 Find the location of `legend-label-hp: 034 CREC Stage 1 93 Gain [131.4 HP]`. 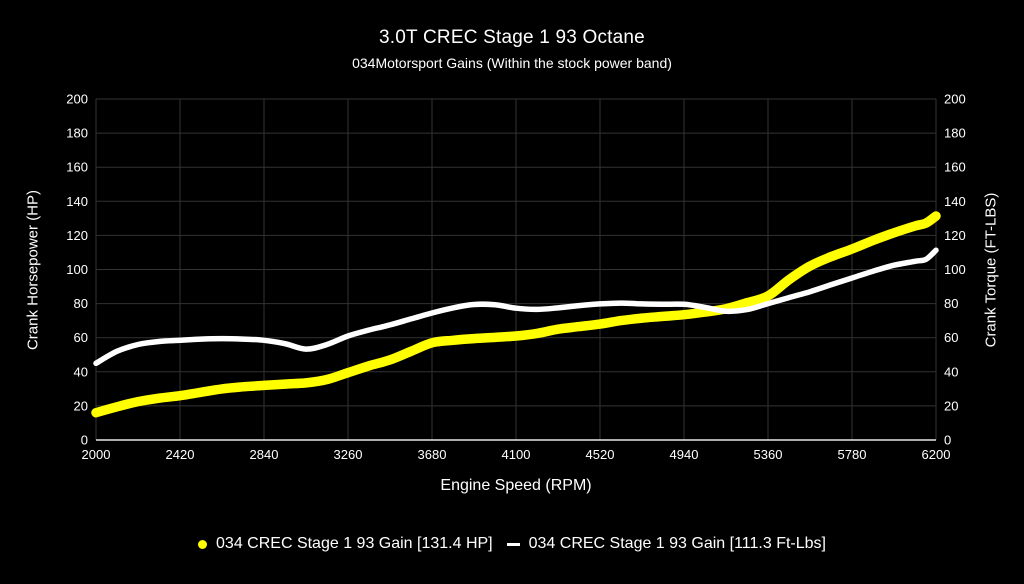

legend-label-hp: 034 CREC Stage 1 93 Gain [131.4 HP] is located at coordinates (354, 543).